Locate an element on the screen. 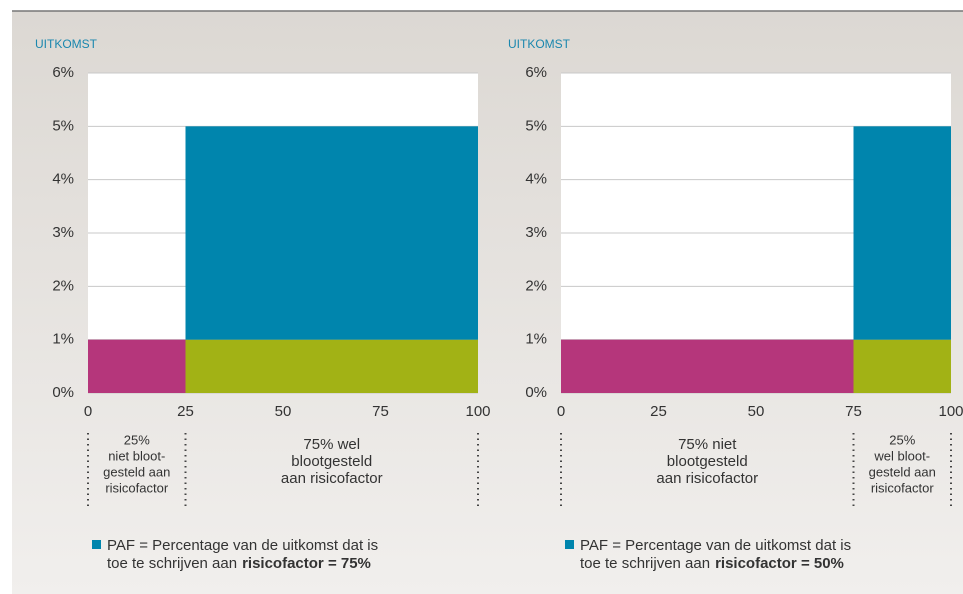 The width and height of the screenshot is (963, 594). group-label: wel bloot- is located at coordinates (901, 455).